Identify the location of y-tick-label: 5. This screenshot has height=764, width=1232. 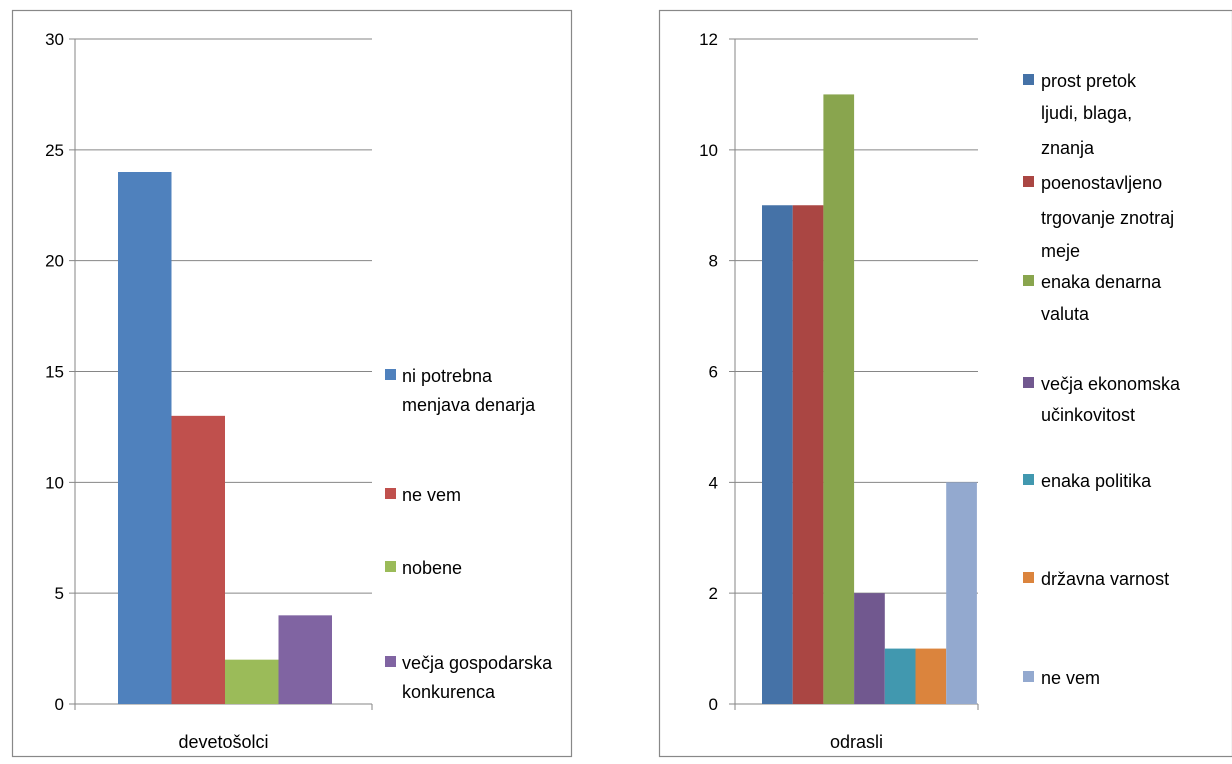
(59, 593).